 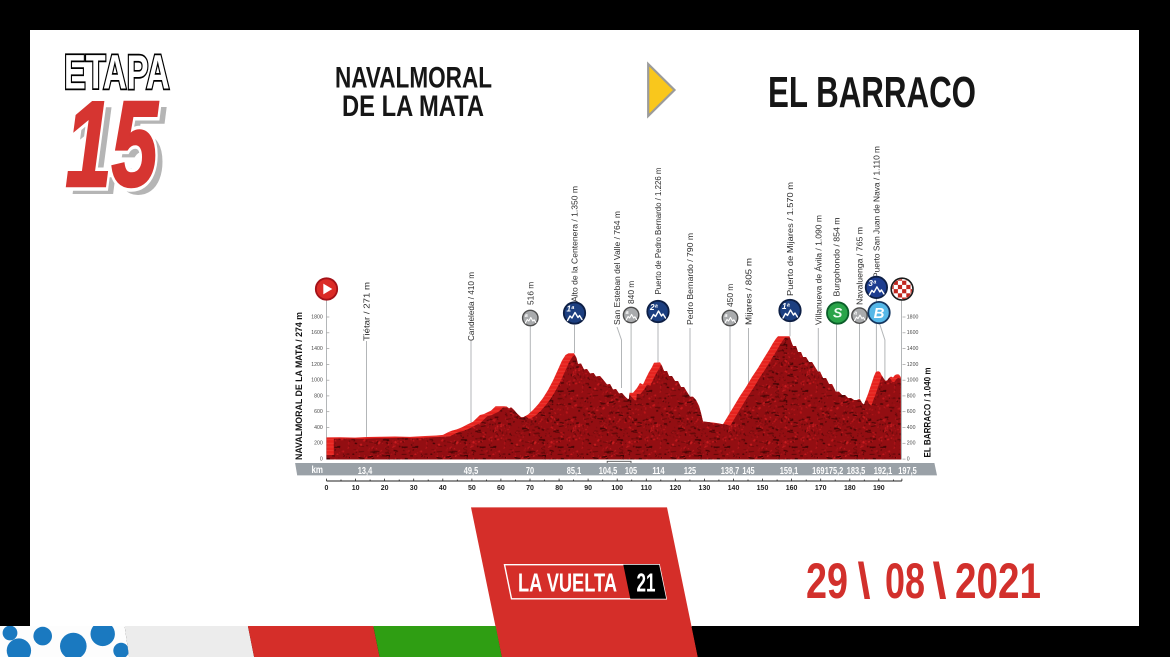 What do you see at coordinates (588, 488) in the screenshot?
I see `svg-text: 90` at bounding box center [588, 488].